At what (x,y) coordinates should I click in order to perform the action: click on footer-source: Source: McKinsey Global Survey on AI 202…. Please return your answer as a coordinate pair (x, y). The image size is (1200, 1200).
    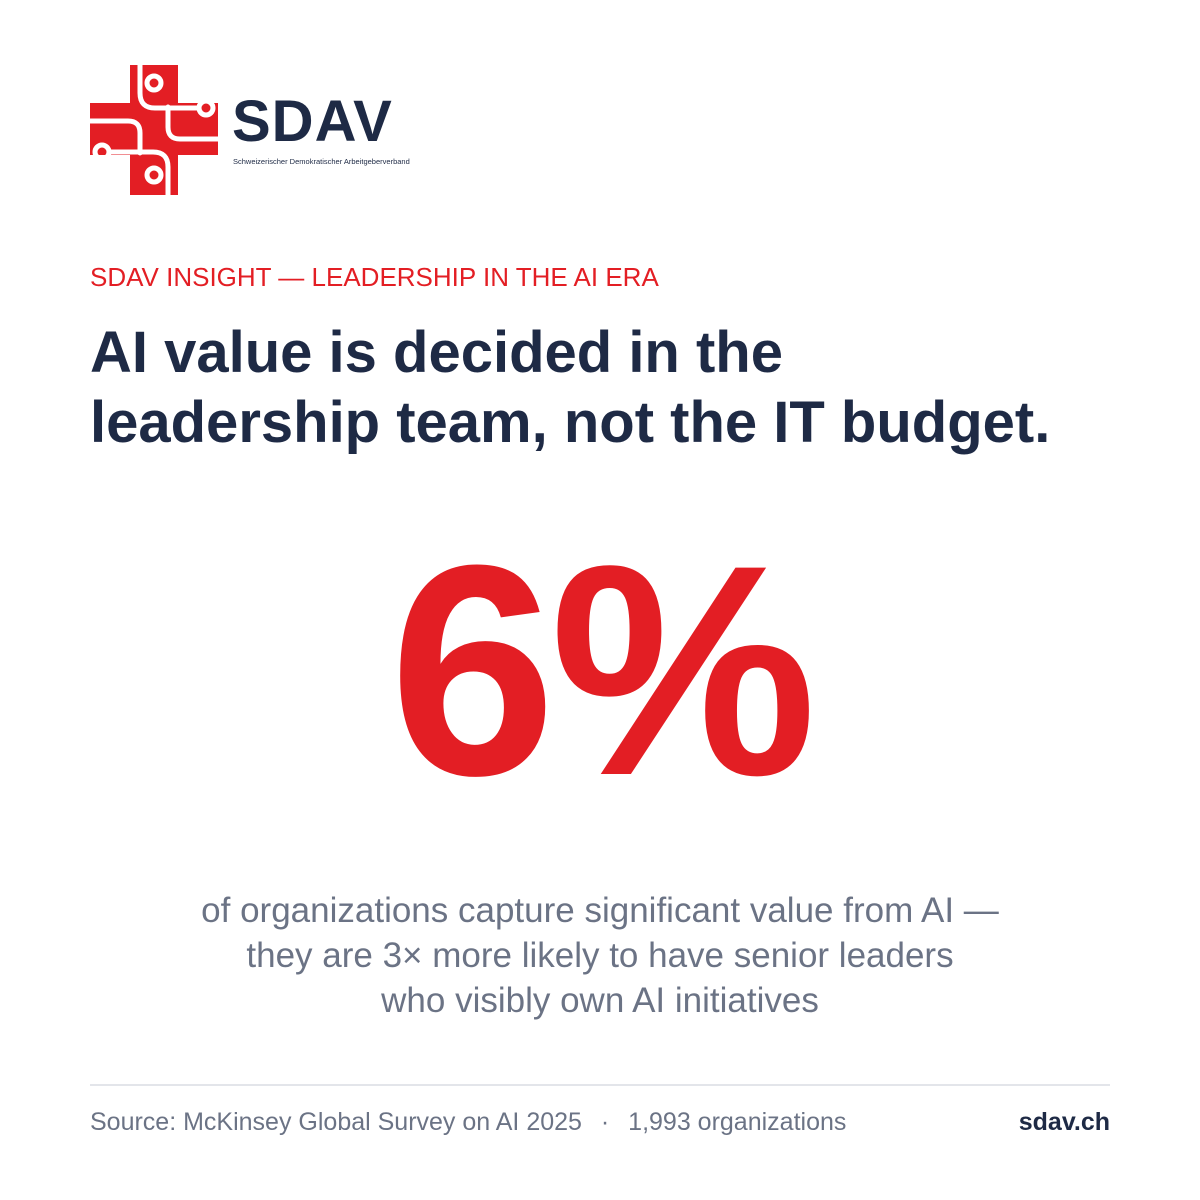
    Looking at the image, I should click on (474, 1122).